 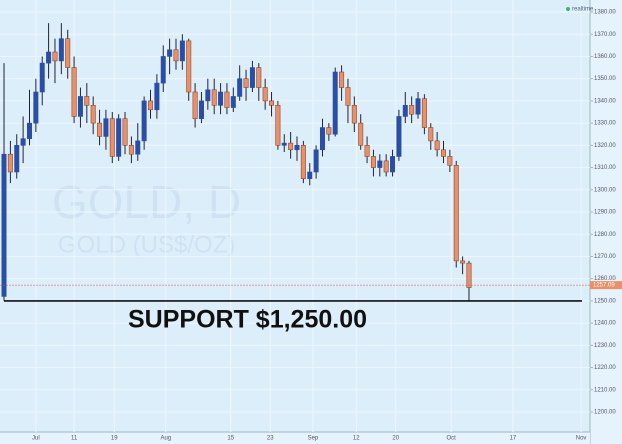 I want to click on x-tick-label: Aug, so click(x=165, y=439).